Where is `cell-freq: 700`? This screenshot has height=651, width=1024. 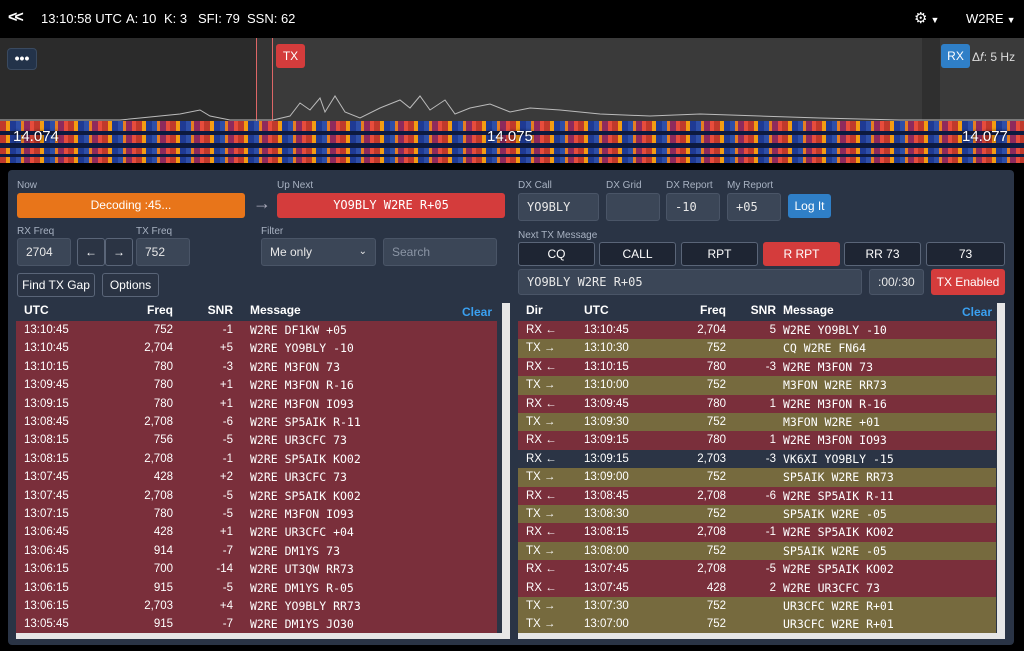 cell-freq: 700 is located at coordinates (163, 569).